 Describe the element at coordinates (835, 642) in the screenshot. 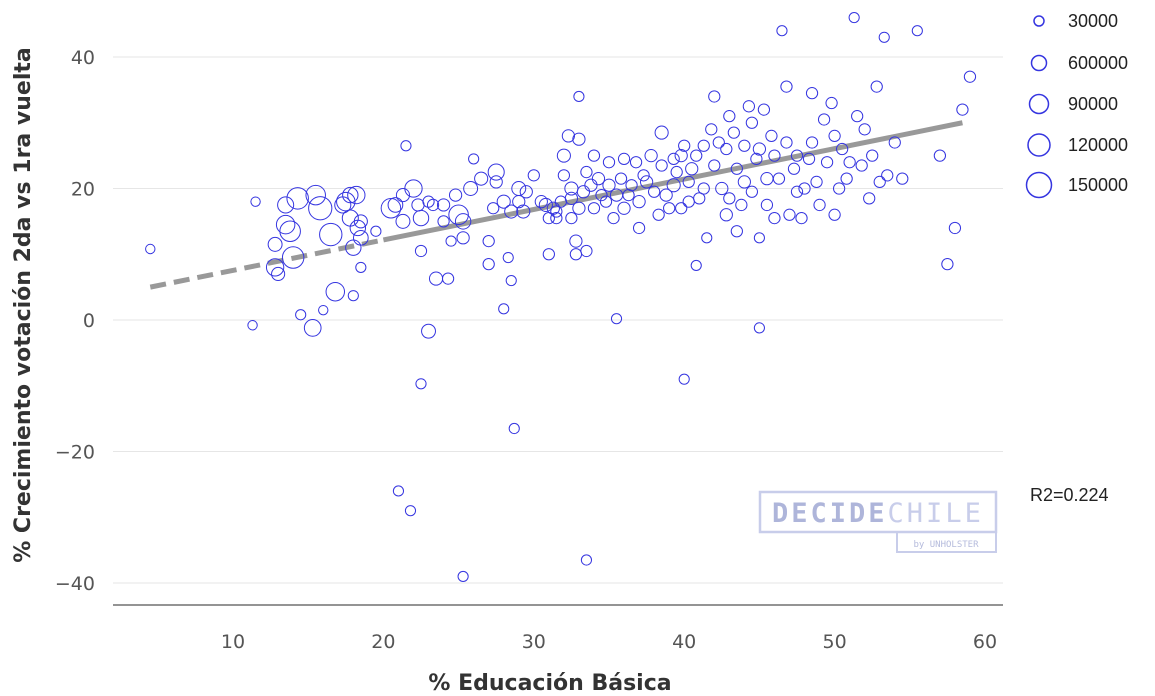

I see `x-tick-label: 50` at that location.